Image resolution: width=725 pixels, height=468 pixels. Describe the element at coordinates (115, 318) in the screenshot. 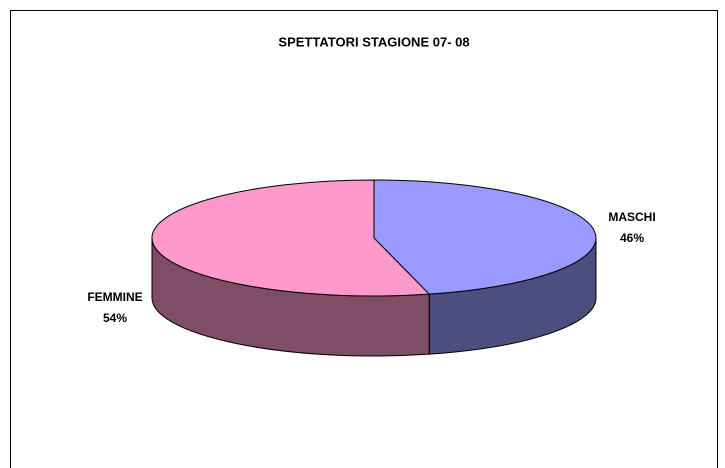

I see `slice-value-label: 54%` at that location.